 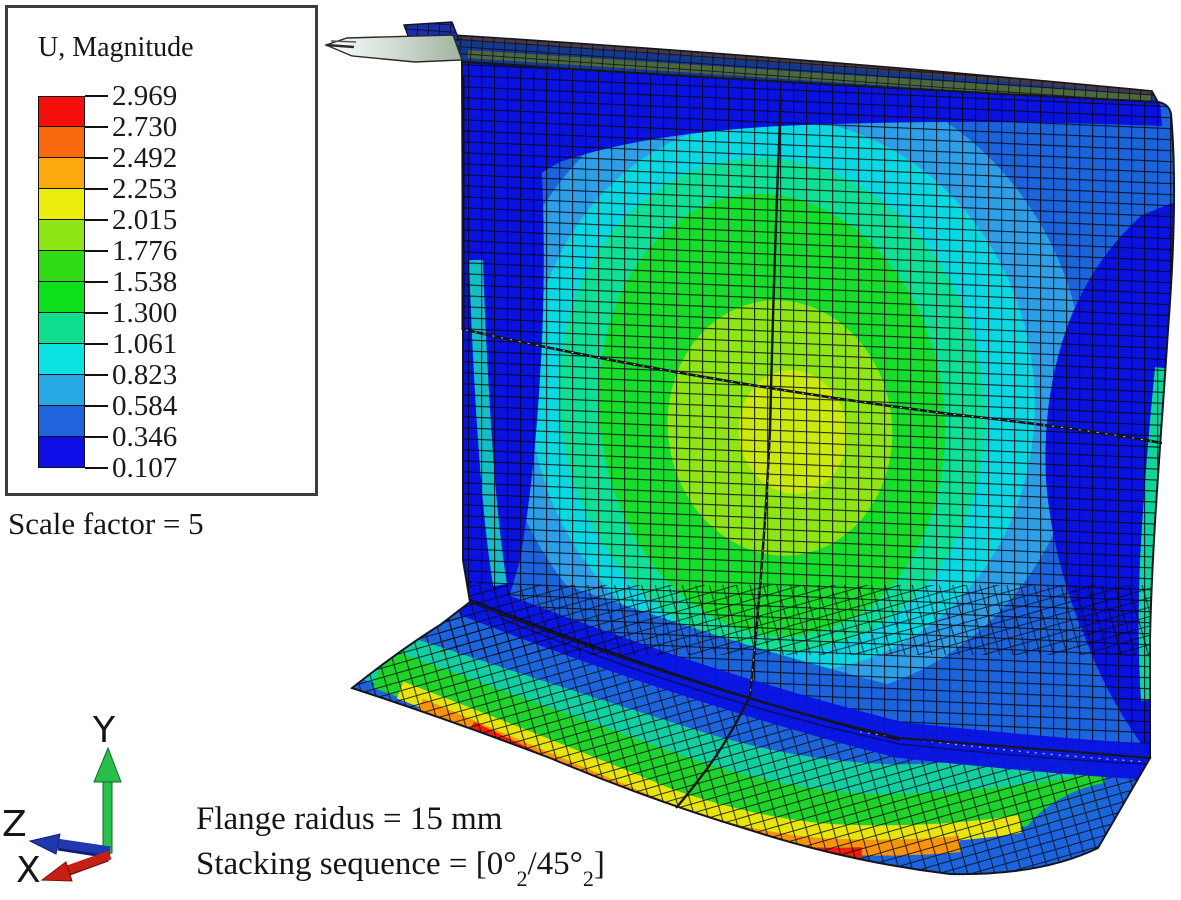 What do you see at coordinates (104, 730) in the screenshot?
I see `triad-y-label: Y` at bounding box center [104, 730].